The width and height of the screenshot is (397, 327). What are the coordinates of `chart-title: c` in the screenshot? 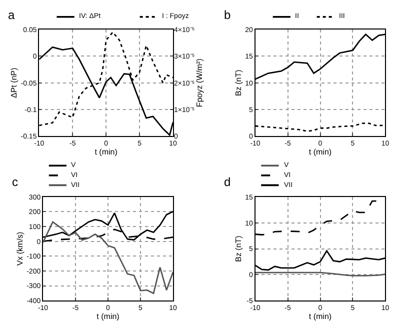 It's located at (15, 182).